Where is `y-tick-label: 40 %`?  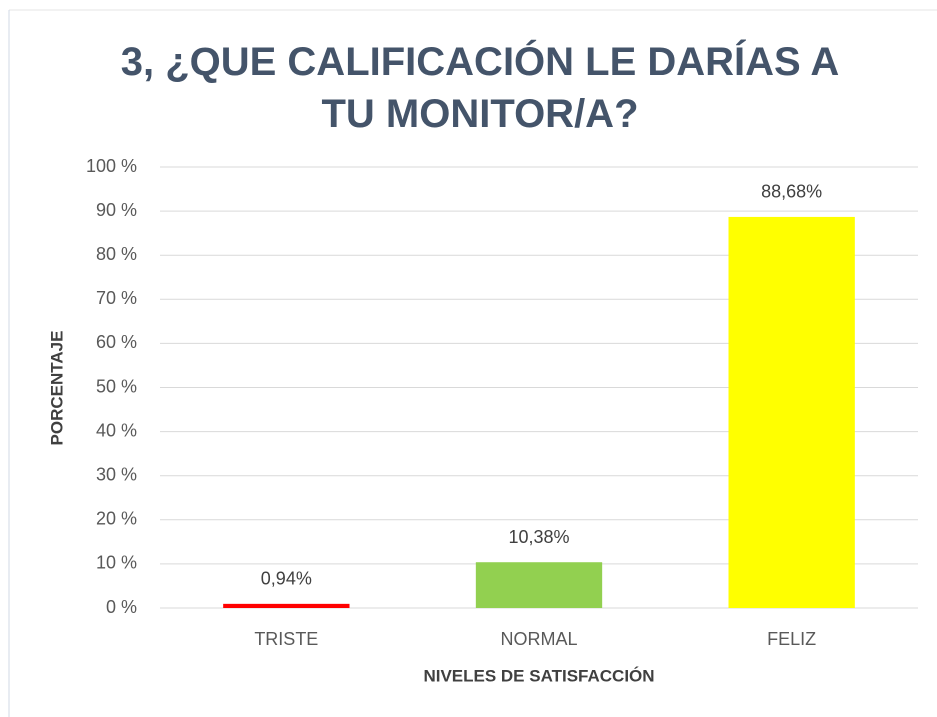
y-tick-label: 40 % is located at coordinates (116, 430).